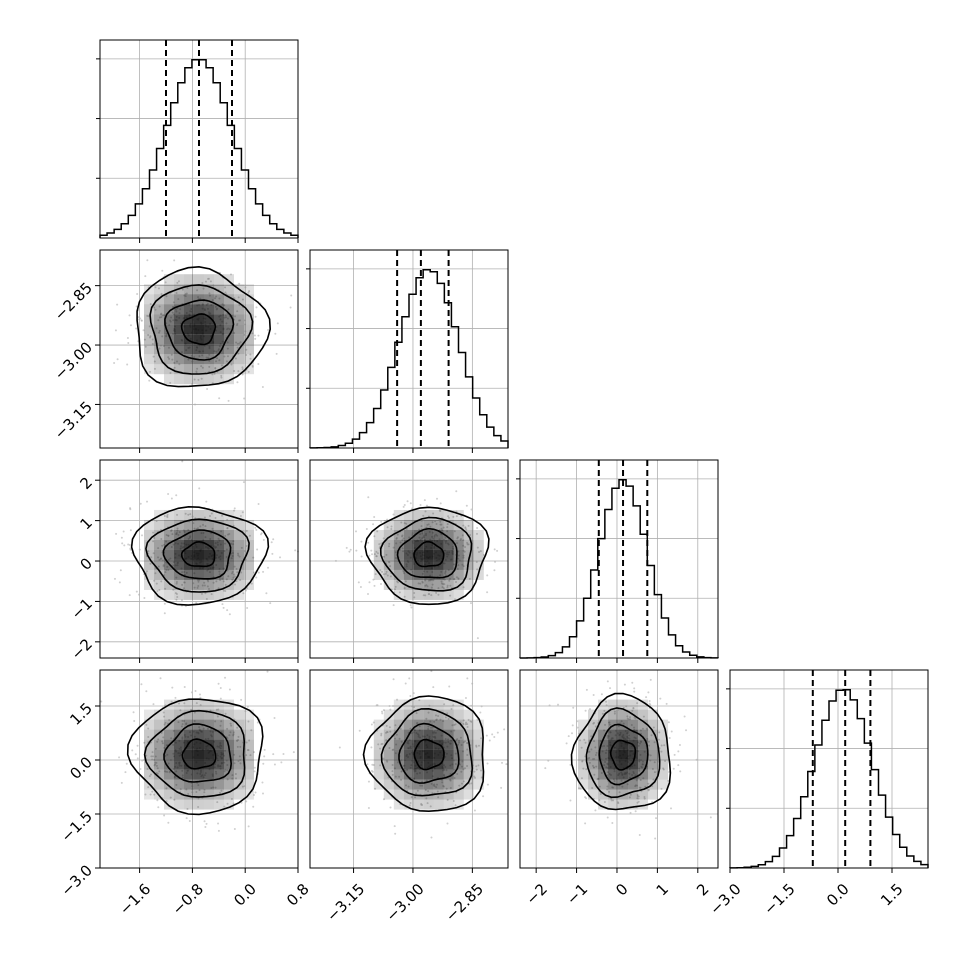 The height and width of the screenshot is (970, 970). What do you see at coordinates (427, 752) in the screenshot?
I see `contour-line` at bounding box center [427, 752].